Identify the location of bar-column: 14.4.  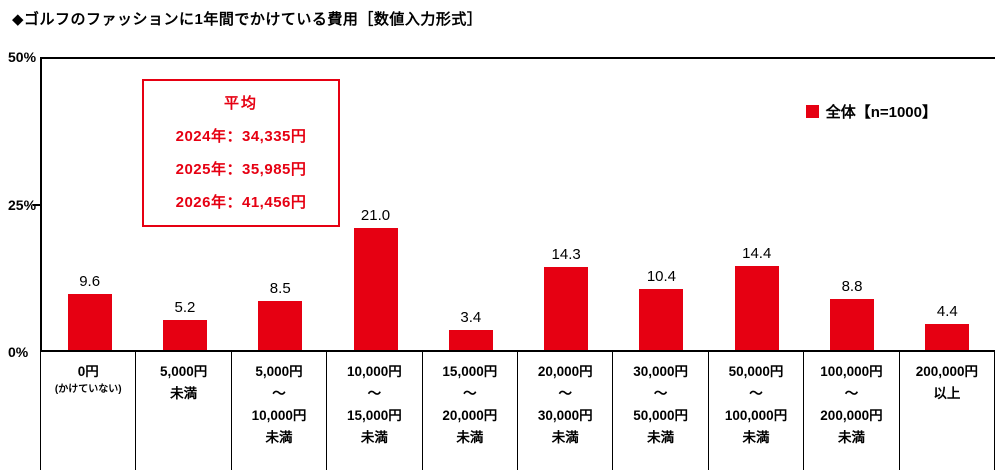
(756, 204).